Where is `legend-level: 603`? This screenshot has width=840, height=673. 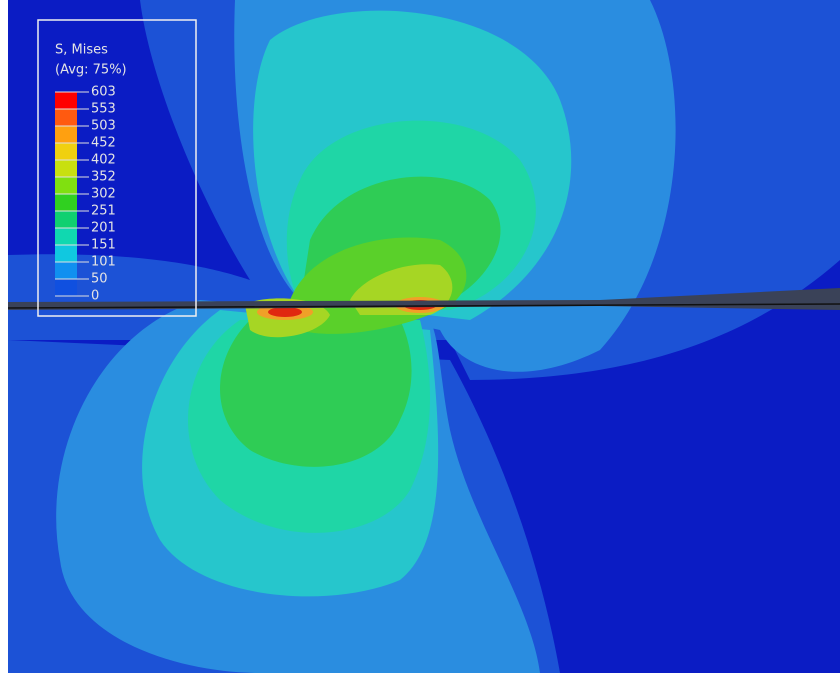
legend-level: 603 is located at coordinates (103, 92).